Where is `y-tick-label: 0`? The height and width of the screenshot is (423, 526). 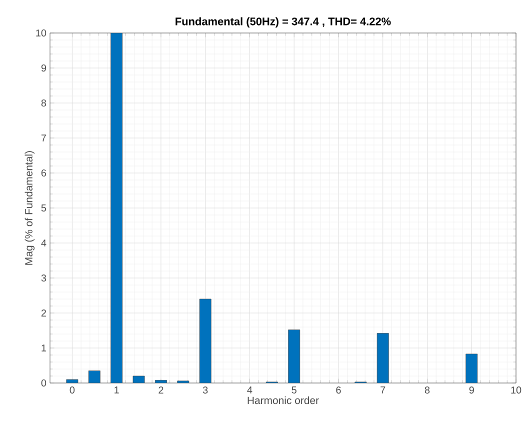
y-tick-label: 0 is located at coordinates (43, 383).